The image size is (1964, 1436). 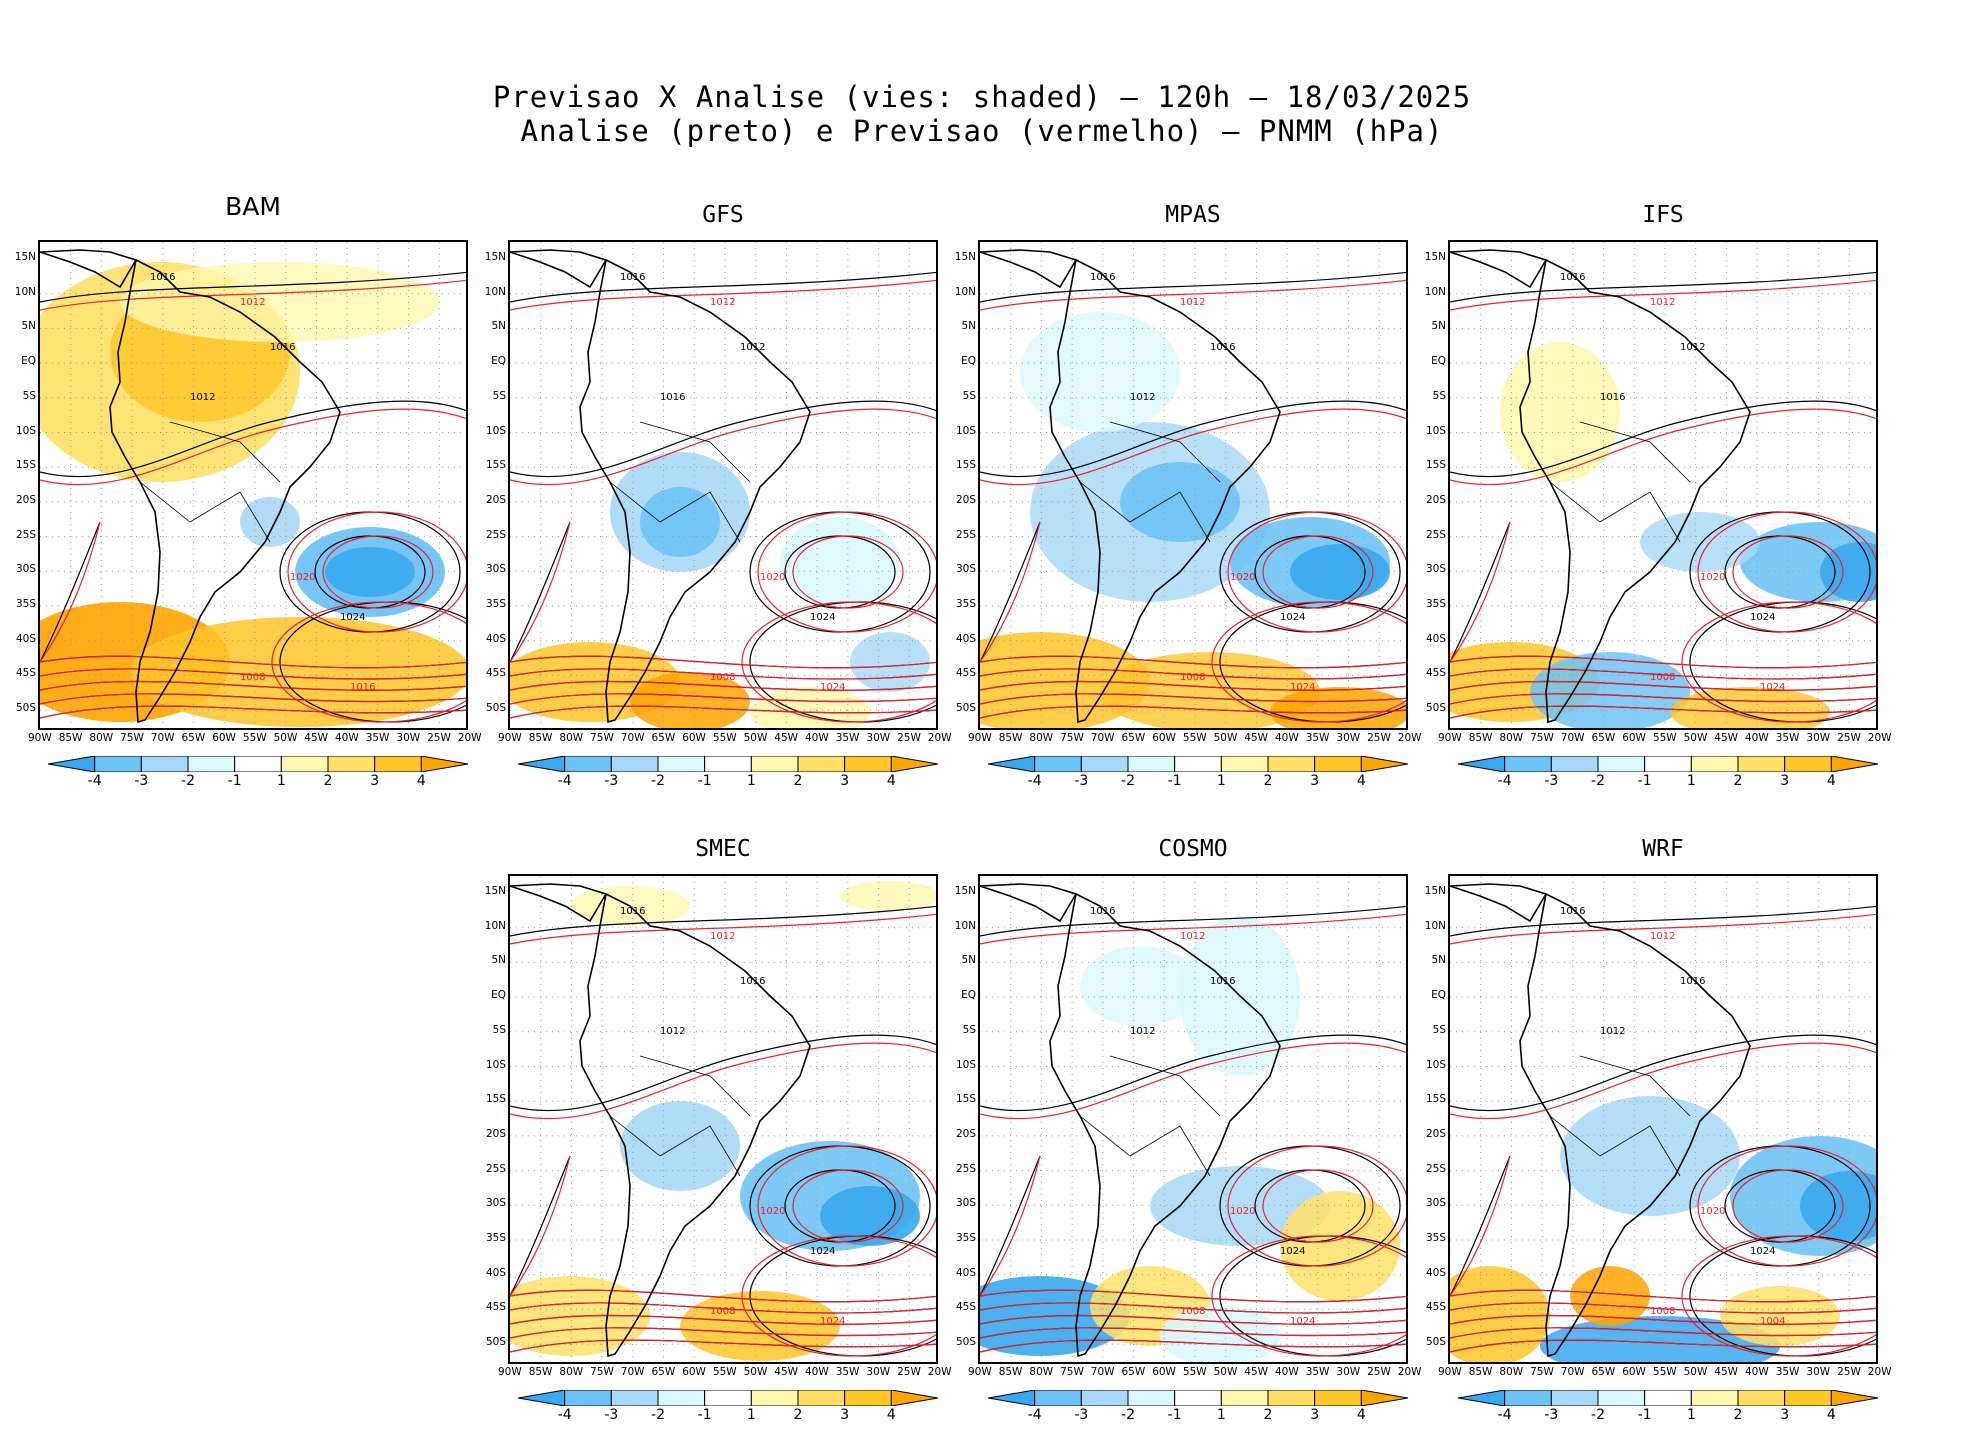 I want to click on colorbar-tick-label: 4, so click(x=891, y=1415).